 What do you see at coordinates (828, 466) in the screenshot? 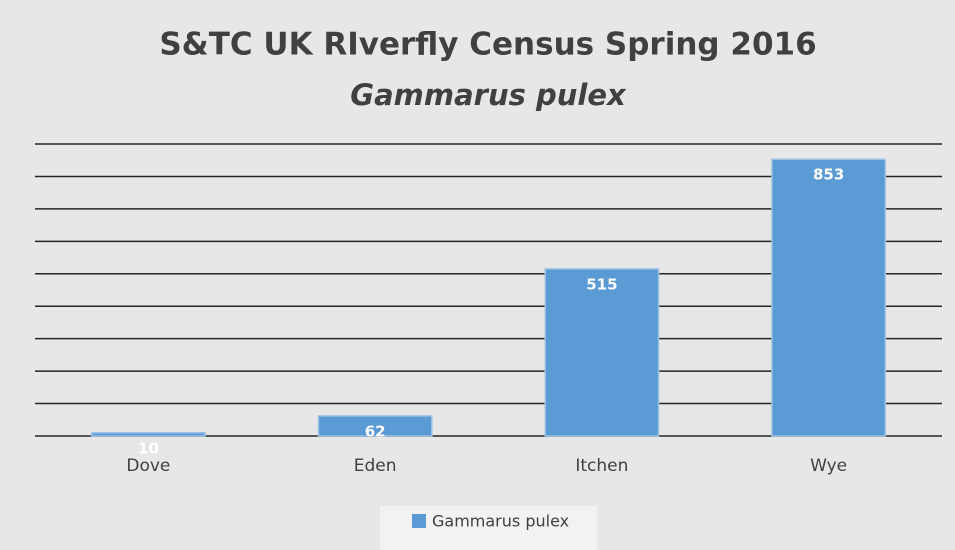
I see `x-tick-label: Wye` at bounding box center [828, 466].